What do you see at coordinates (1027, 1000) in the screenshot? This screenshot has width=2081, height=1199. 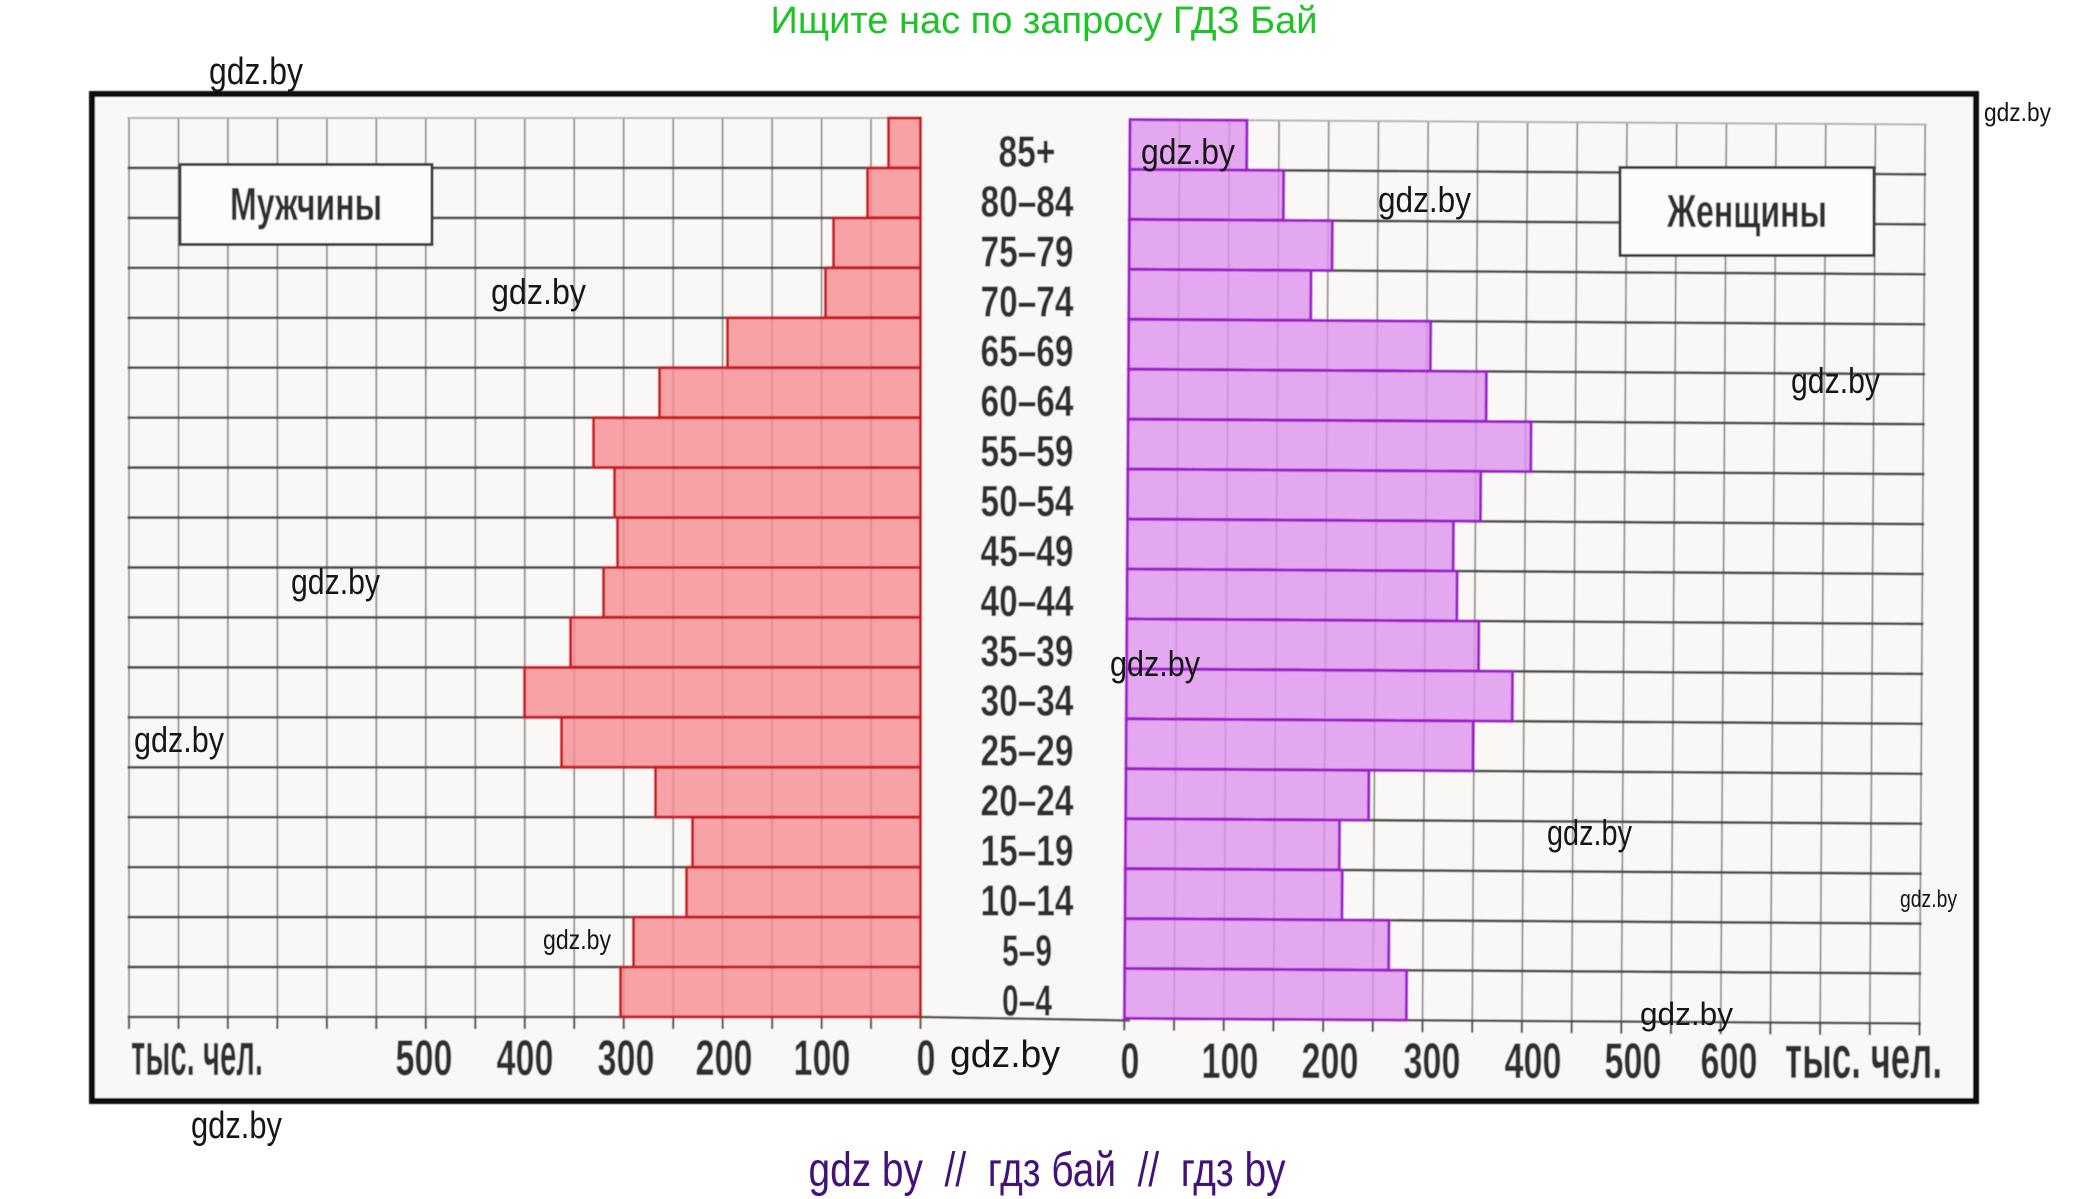 I see `svg-text: 0–4` at bounding box center [1027, 1000].